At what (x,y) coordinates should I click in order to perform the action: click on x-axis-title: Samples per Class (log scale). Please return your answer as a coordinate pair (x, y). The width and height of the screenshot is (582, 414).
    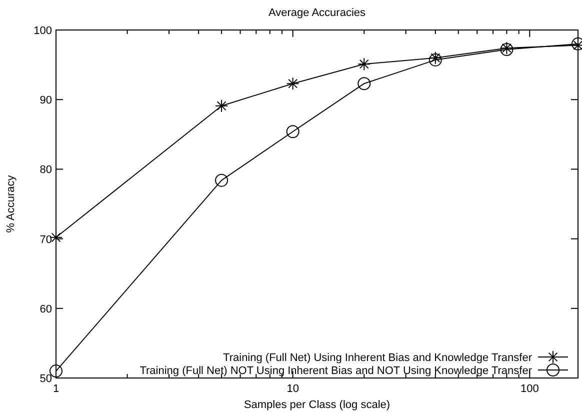
    Looking at the image, I should click on (317, 405).